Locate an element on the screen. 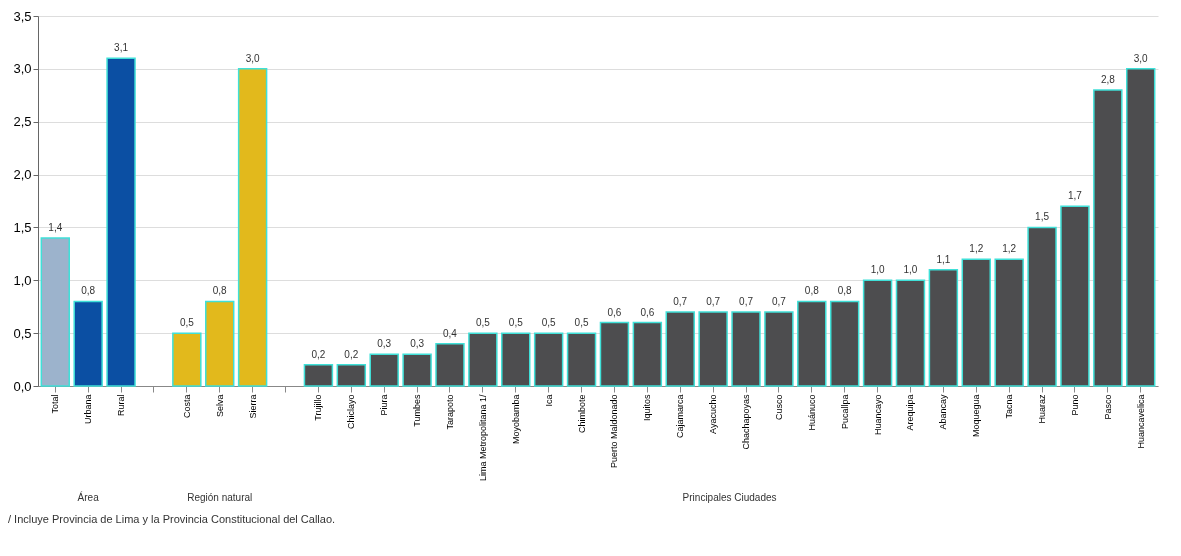 The height and width of the screenshot is (556, 1181). y-tick-label: 1,5 is located at coordinates (22, 227).